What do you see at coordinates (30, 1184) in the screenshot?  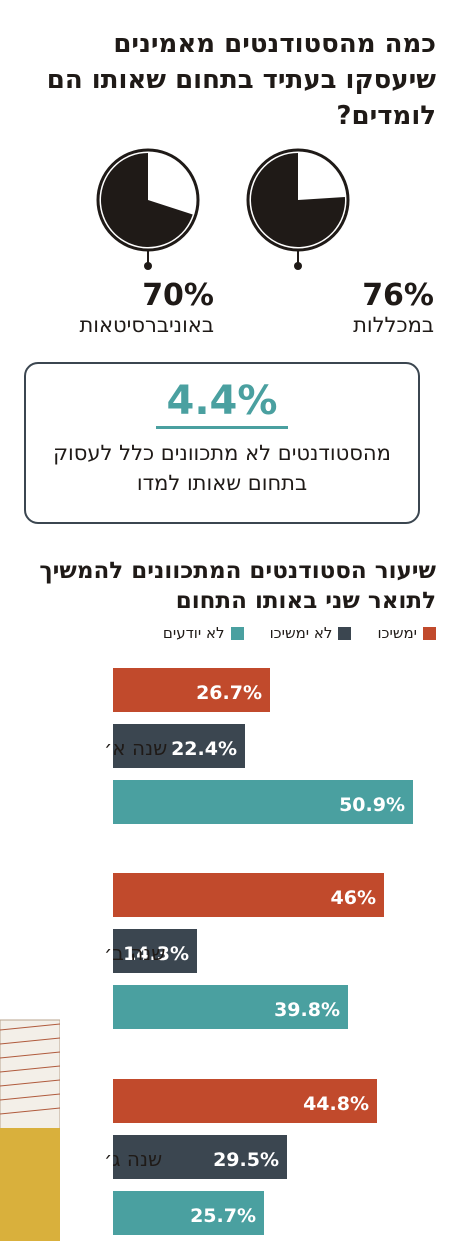 I see `folder-yellow` at bounding box center [30, 1184].